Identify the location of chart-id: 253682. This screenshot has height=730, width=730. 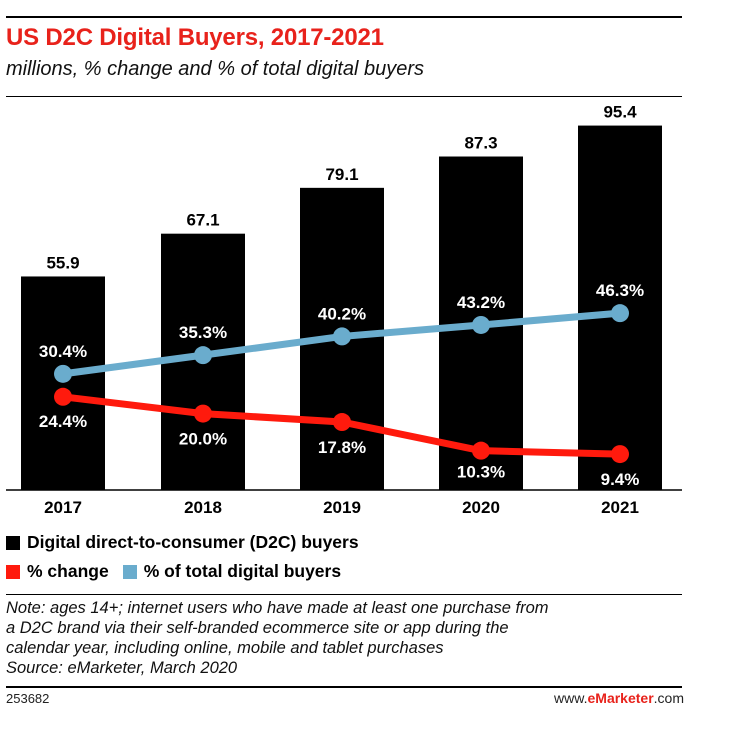
(28, 698).